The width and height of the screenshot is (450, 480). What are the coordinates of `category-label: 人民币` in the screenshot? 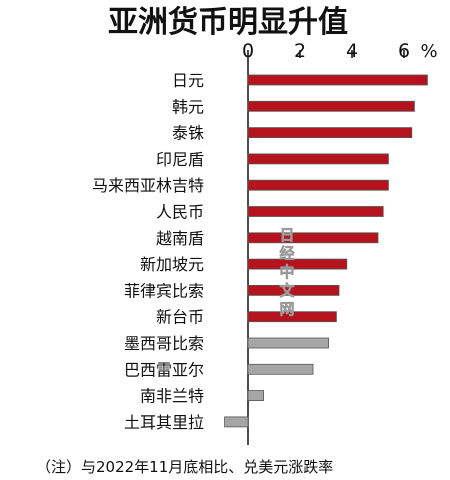 It's located at (180, 212).